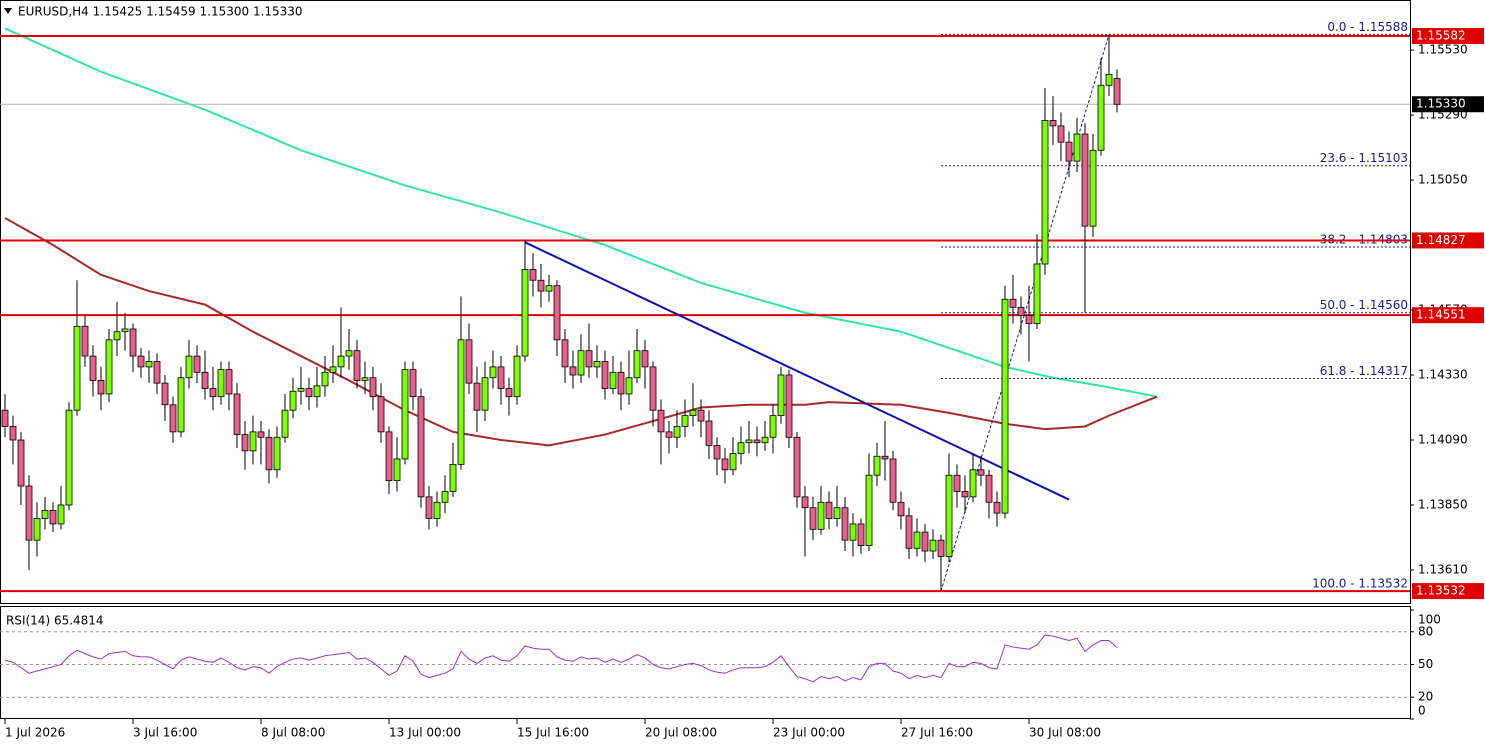 The image size is (1485, 747). Describe the element at coordinates (1441, 36) in the screenshot. I see `level-label: 1.15582` at that location.